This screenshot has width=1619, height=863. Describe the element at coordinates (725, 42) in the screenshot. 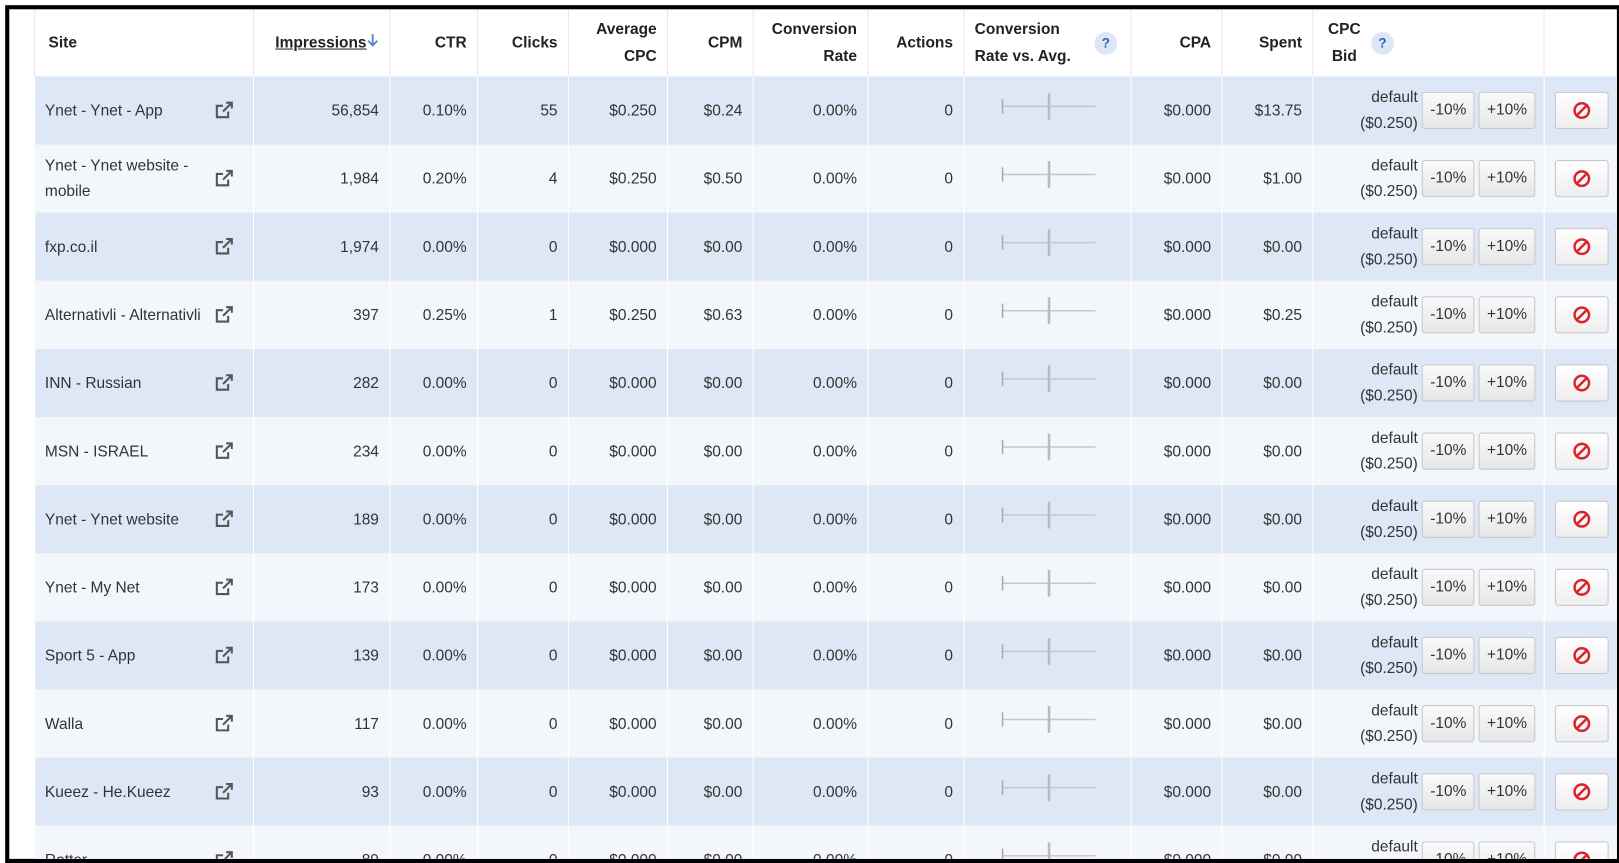

I see `column-label: CPM` at that location.